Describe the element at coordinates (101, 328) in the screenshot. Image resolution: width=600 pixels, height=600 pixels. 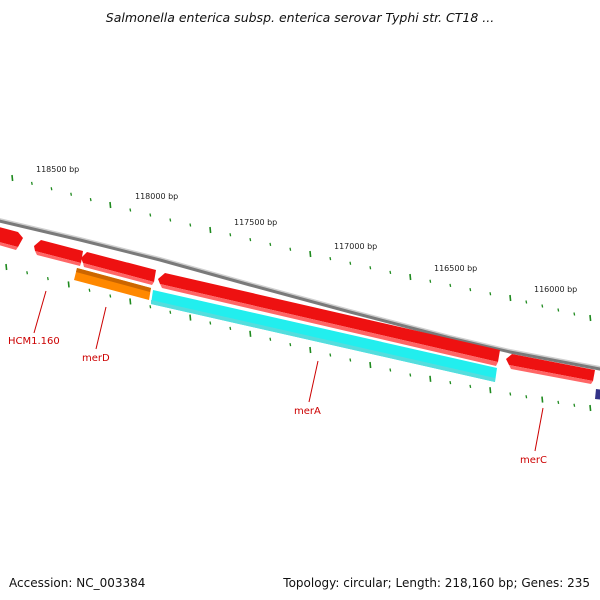
I see `leader-merd` at that location.